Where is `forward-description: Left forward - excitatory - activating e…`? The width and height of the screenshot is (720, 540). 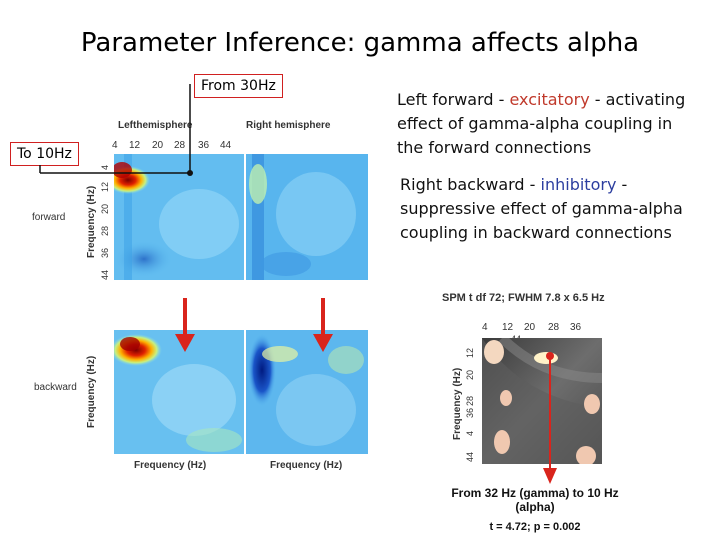 forward-description: Left forward - excitatory - activating e… is located at coordinates (547, 124).